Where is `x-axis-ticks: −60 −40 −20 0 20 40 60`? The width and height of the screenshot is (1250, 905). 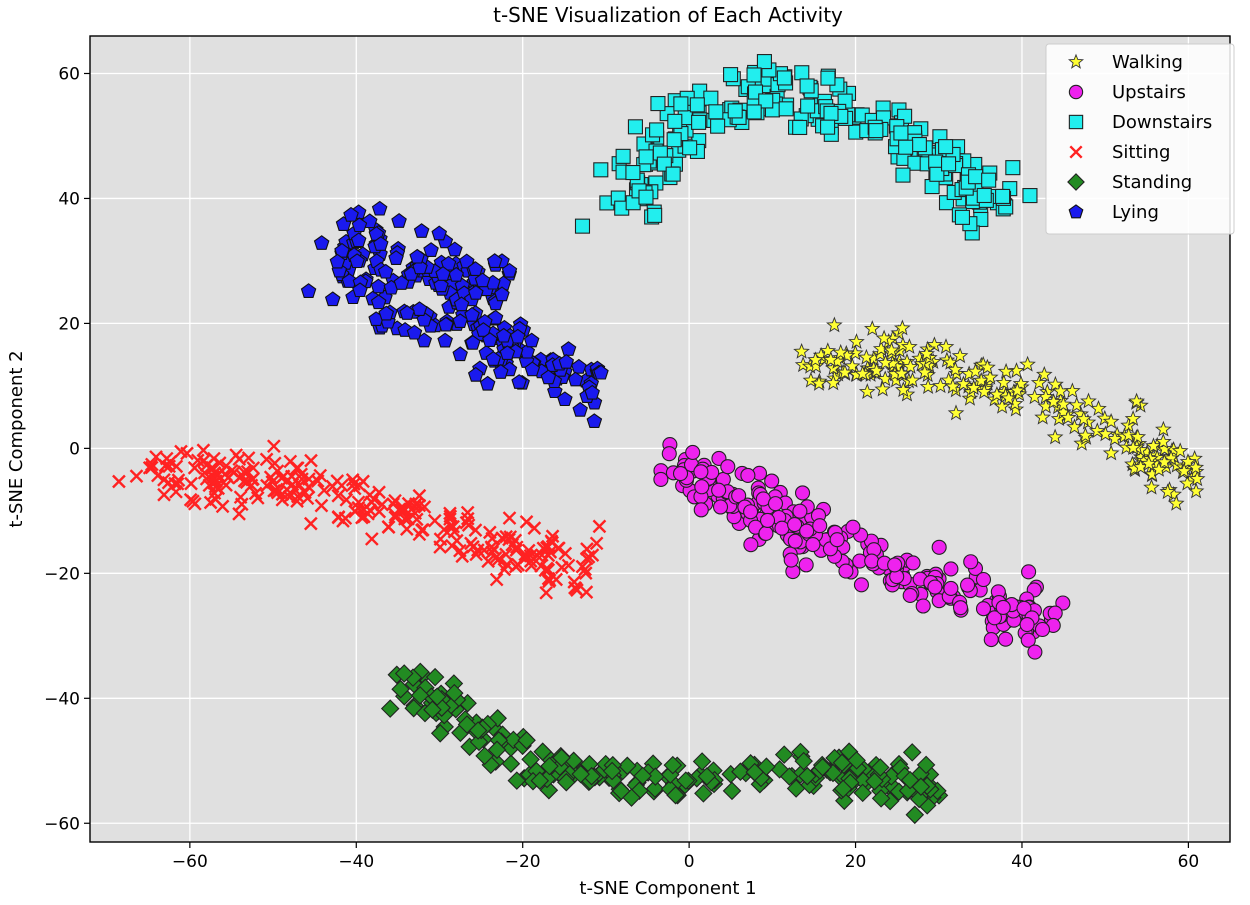
x-axis-ticks: −60 −40 −20 0 20 40 60 is located at coordinates (685, 857).